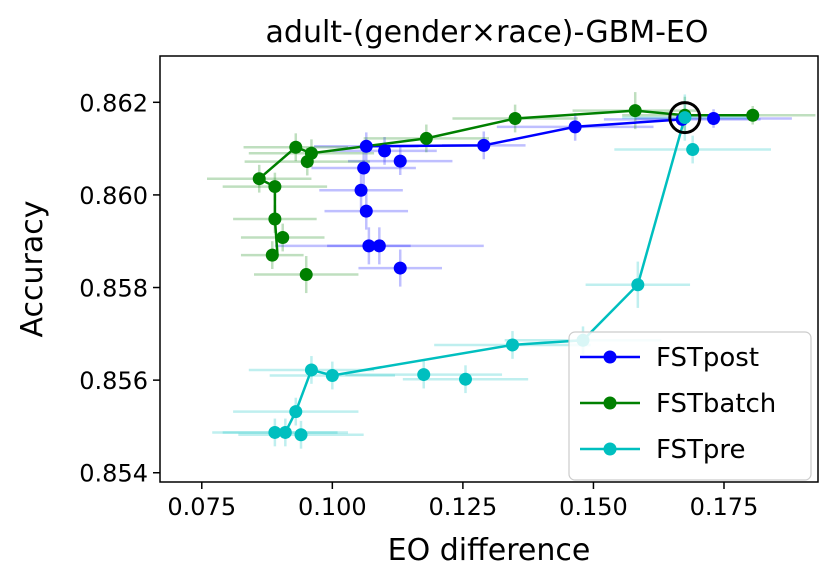 This screenshot has width=831, height=581. What do you see at coordinates (201, 507) in the screenshot?
I see `x-tick-label: 0.075` at bounding box center [201, 507].